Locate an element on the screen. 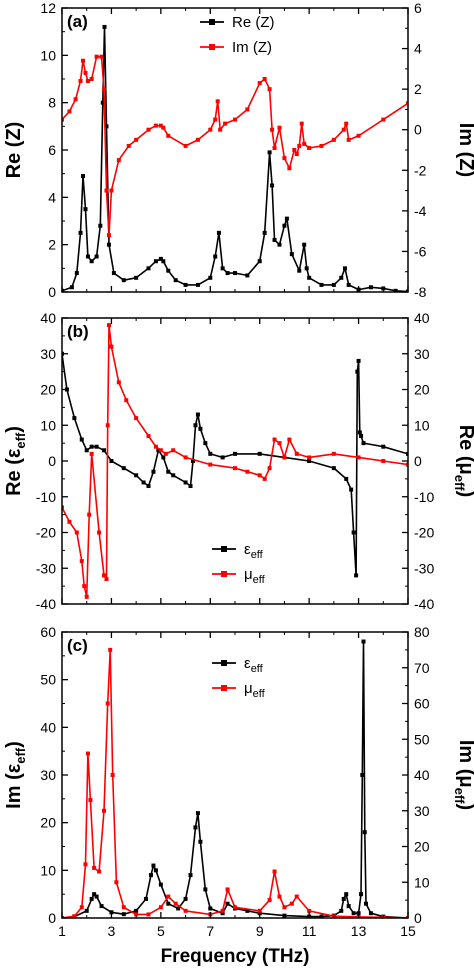  left-tick-label: 30 is located at coordinates (48, 775).